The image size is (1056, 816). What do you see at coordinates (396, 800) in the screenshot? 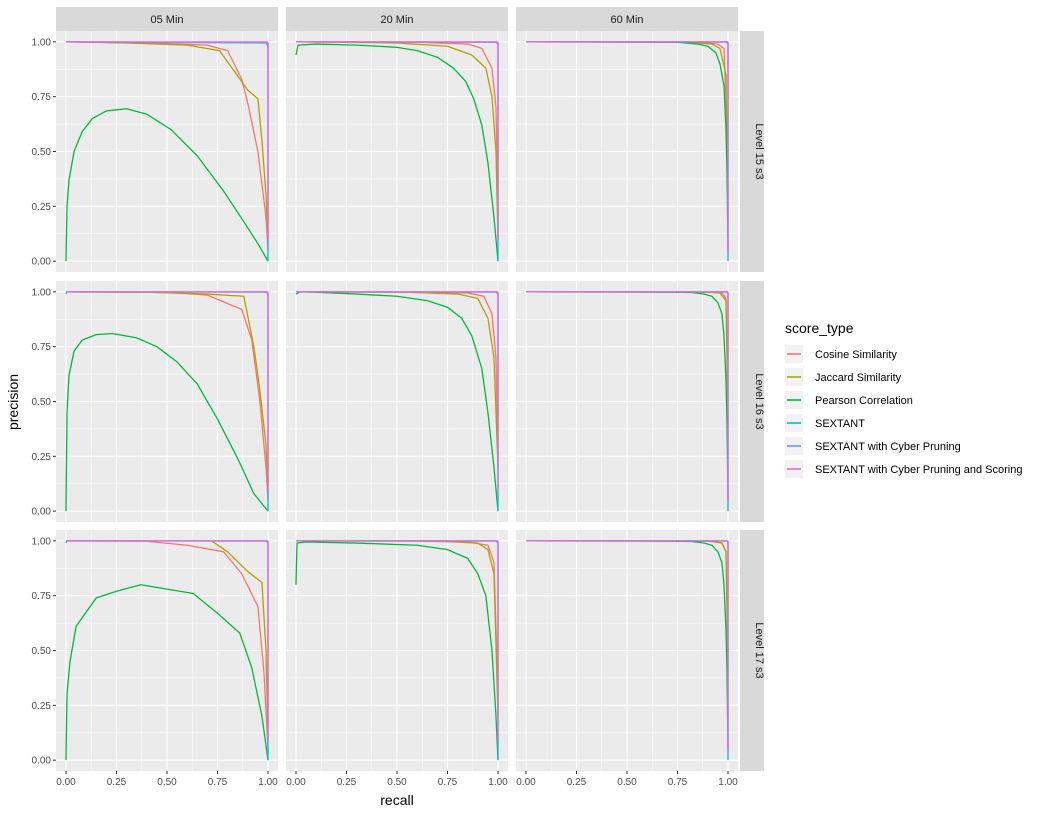
I see `x-axis-title: recall` at bounding box center [396, 800].